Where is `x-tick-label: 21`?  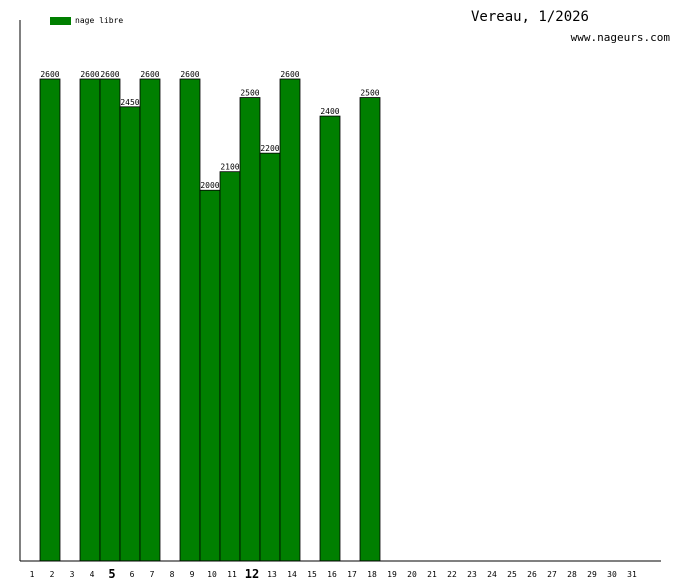
x-tick-label: 21 is located at coordinates (432, 574).